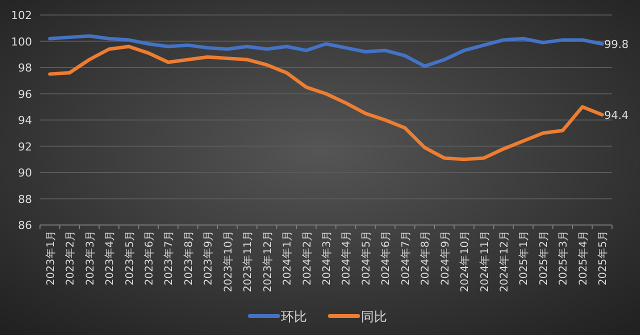  What do you see at coordinates (294, 317) in the screenshot?
I see `legend-label: 环比` at bounding box center [294, 317].